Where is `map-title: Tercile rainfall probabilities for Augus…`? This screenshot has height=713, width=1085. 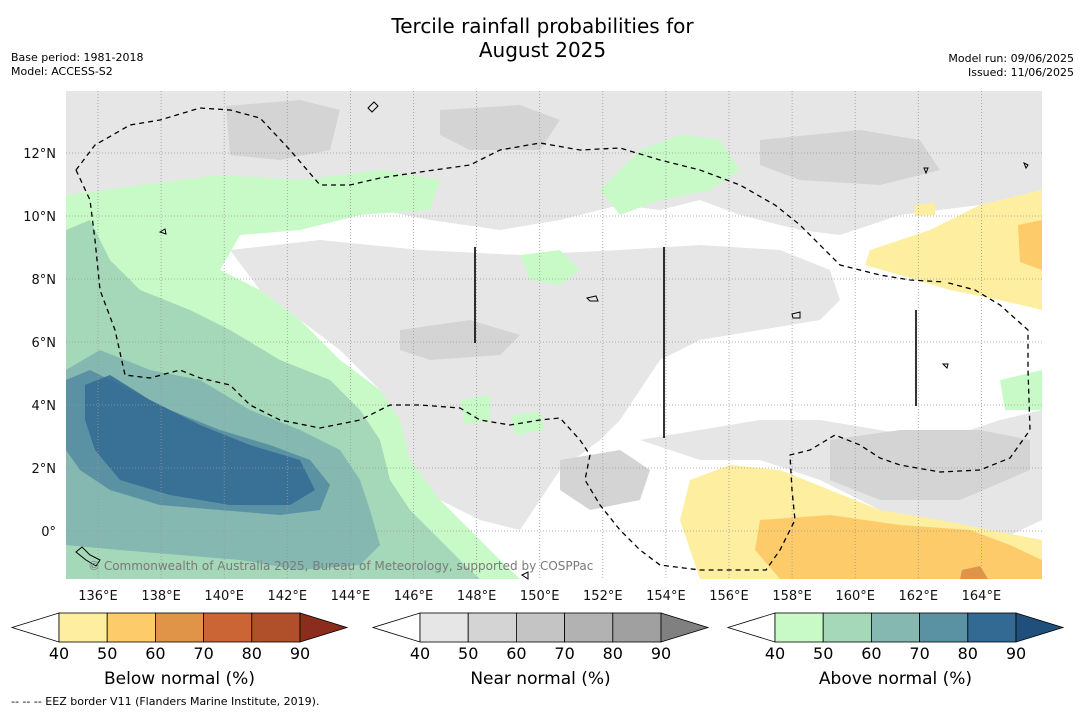 map-title: Tercile rainfall probabilities for Augus… is located at coordinates (542, 38).